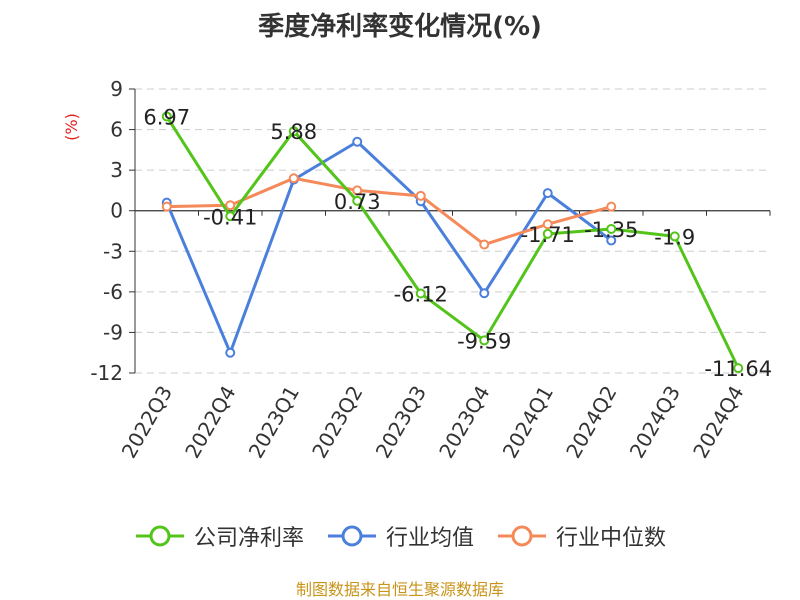  I want to click on data-label: -9.59, so click(484, 341).